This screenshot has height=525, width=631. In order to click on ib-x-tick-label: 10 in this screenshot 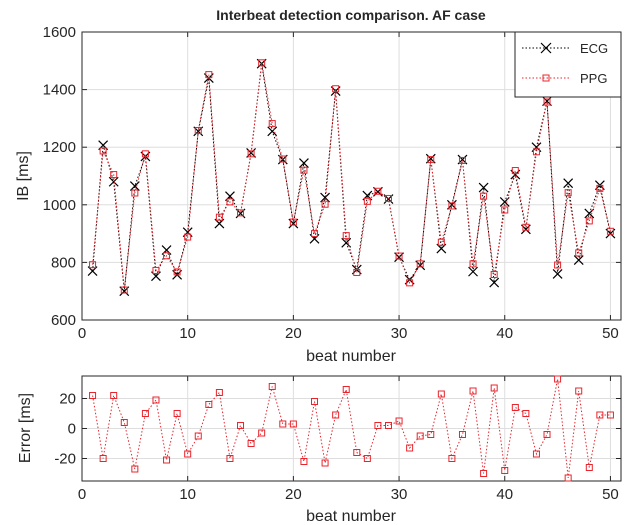, I will do `click(187, 333)`.